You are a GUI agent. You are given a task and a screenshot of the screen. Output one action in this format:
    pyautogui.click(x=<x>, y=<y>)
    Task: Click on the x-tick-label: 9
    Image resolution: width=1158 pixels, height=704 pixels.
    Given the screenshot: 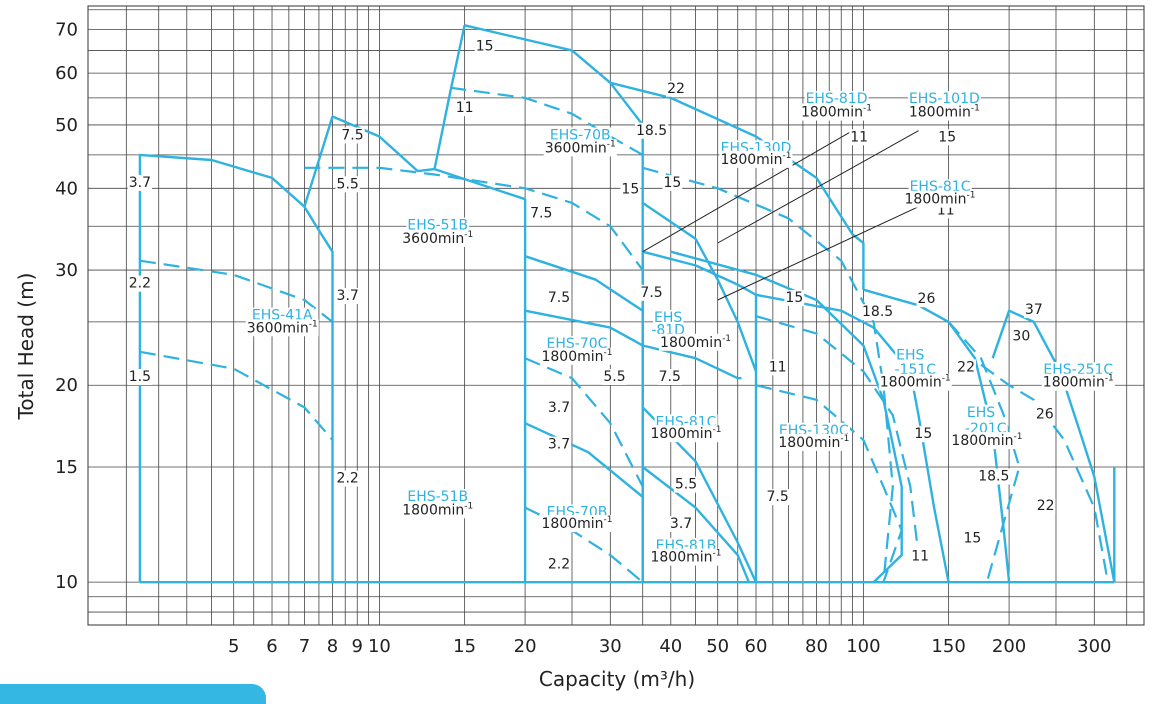 What is the action you would take?
    pyautogui.click(x=357, y=646)
    